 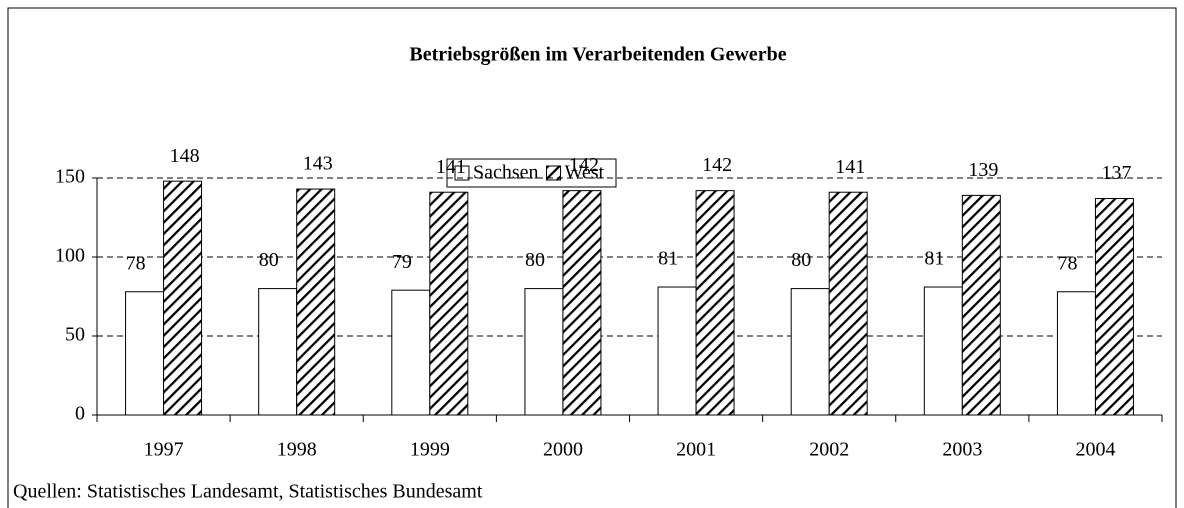 I want to click on y-tick-label: 100, so click(x=70, y=256).